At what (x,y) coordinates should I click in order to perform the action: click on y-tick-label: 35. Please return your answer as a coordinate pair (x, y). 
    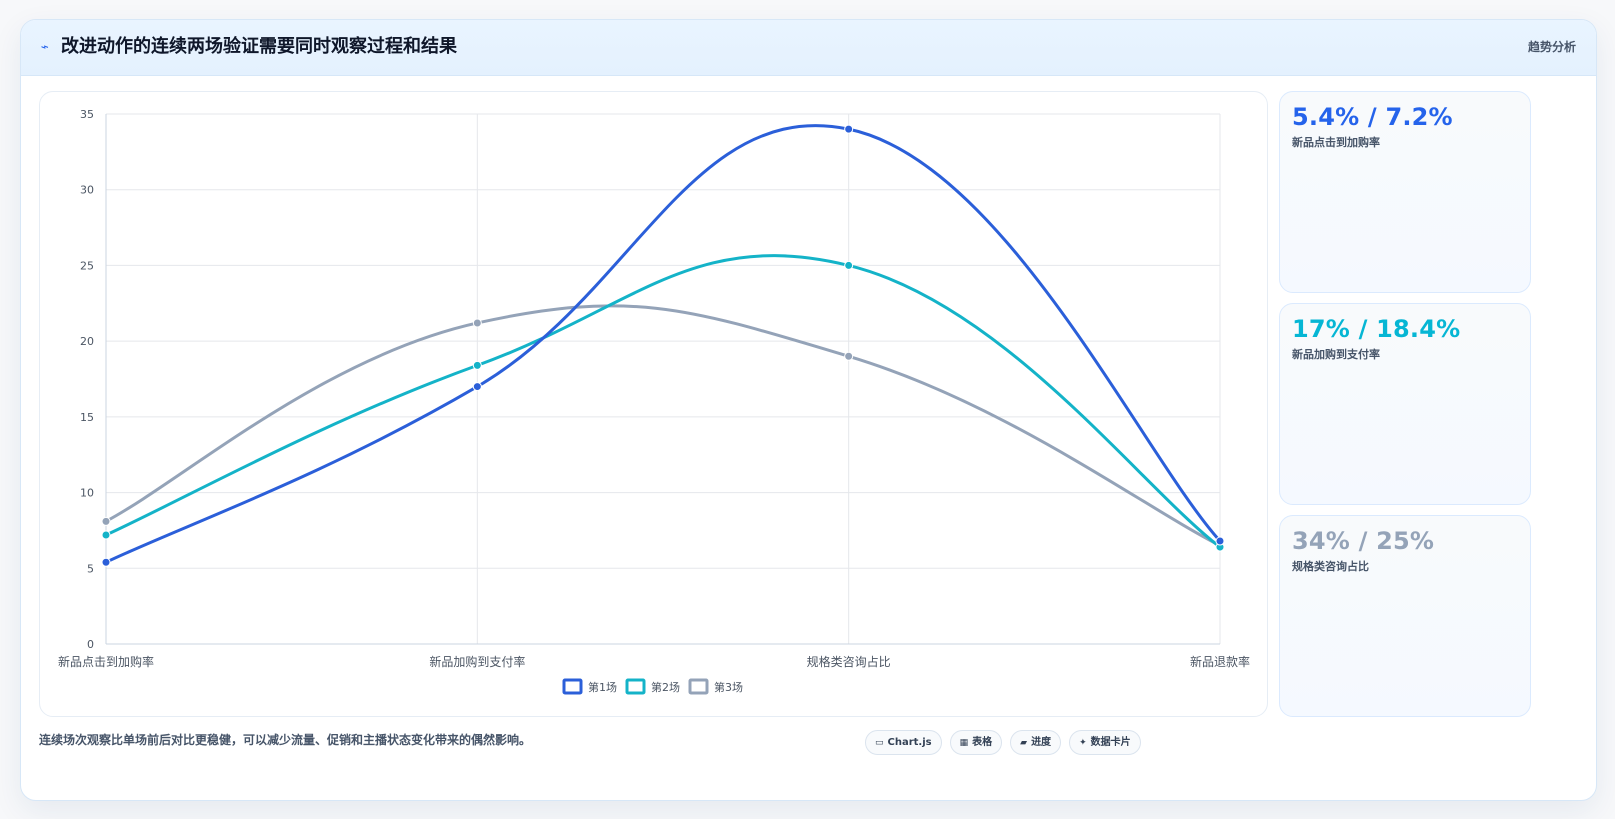
    Looking at the image, I should click on (87, 114).